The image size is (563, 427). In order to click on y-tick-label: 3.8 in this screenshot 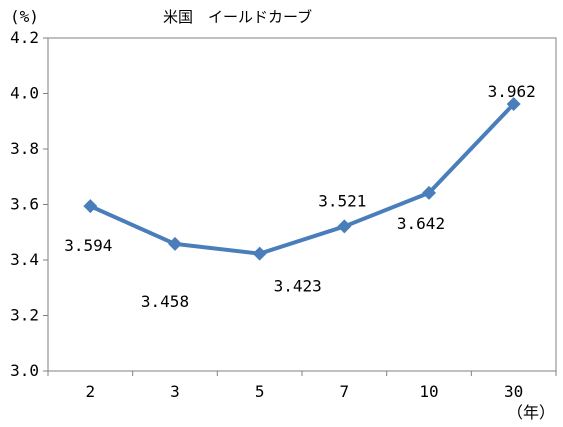, I will do `click(24, 148)`.